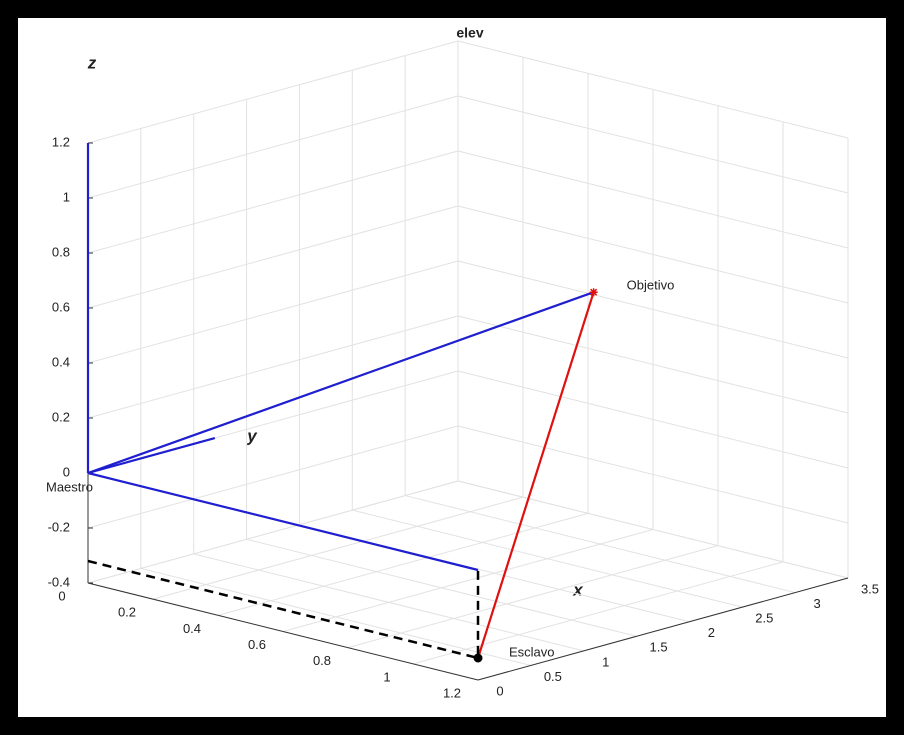 This screenshot has height=735, width=904. Describe the element at coordinates (605, 661) in the screenshot. I see `x-tick-label: 1` at that location.